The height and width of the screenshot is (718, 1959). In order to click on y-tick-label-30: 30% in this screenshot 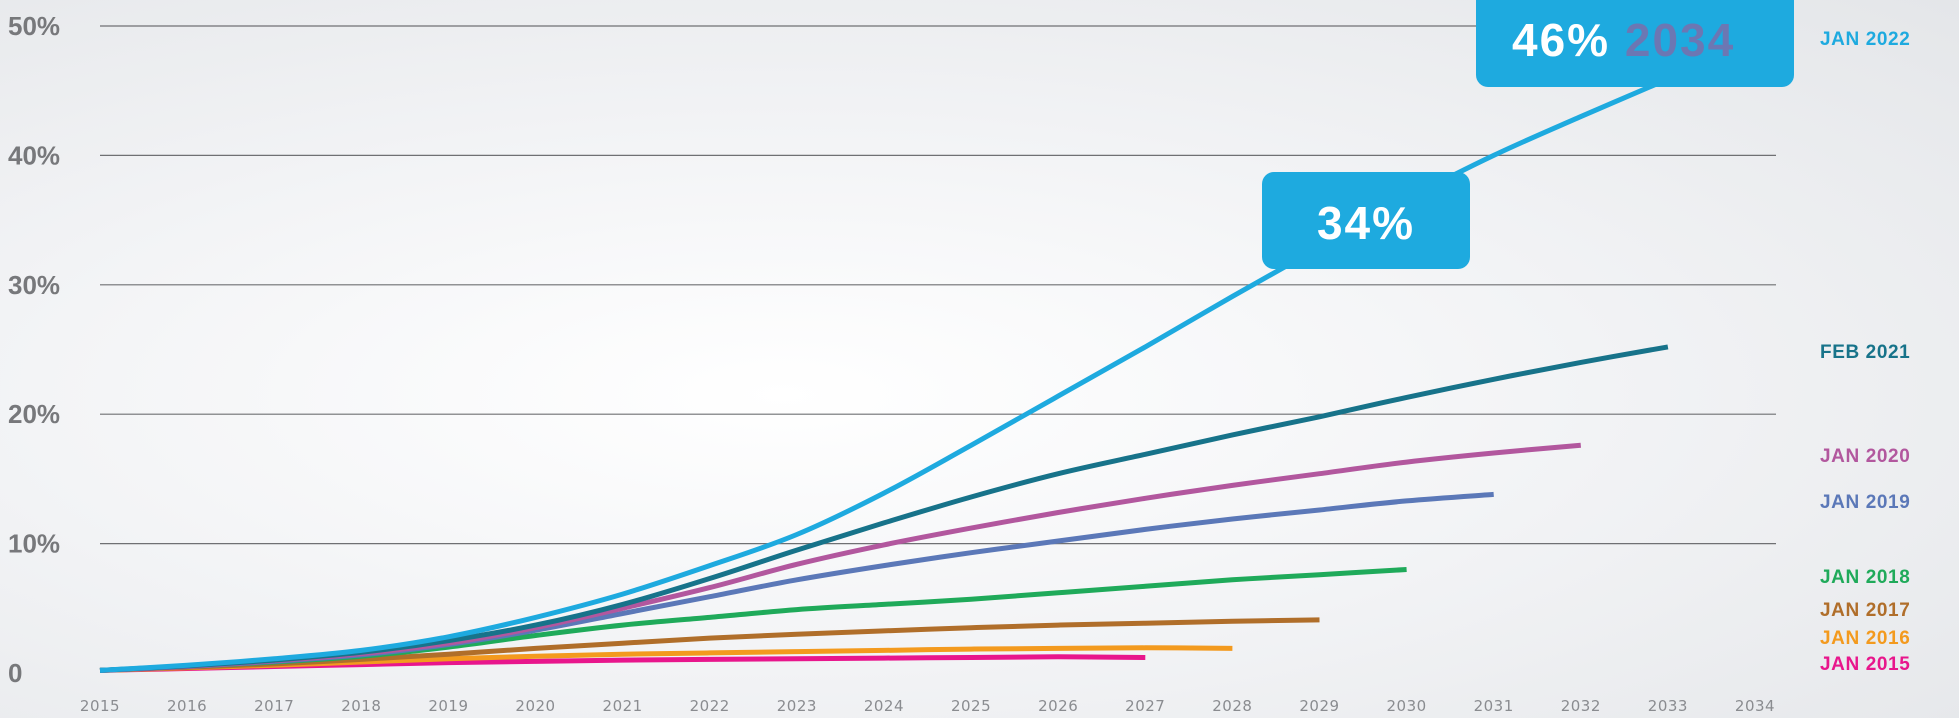, I will do `click(34, 285)`.